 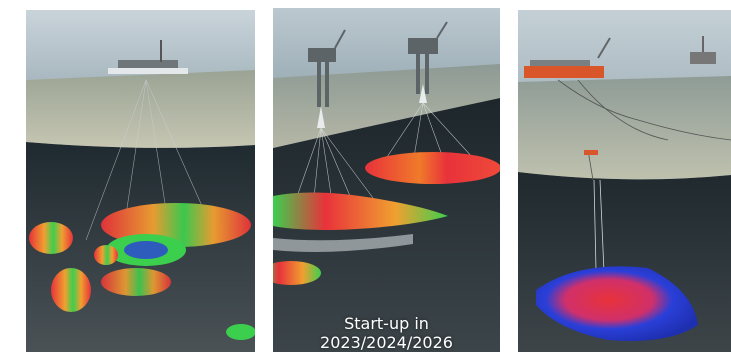 What do you see at coordinates (386, 342) in the screenshot?
I see `caption-line-2: 2023/2024/2026` at bounding box center [386, 342].